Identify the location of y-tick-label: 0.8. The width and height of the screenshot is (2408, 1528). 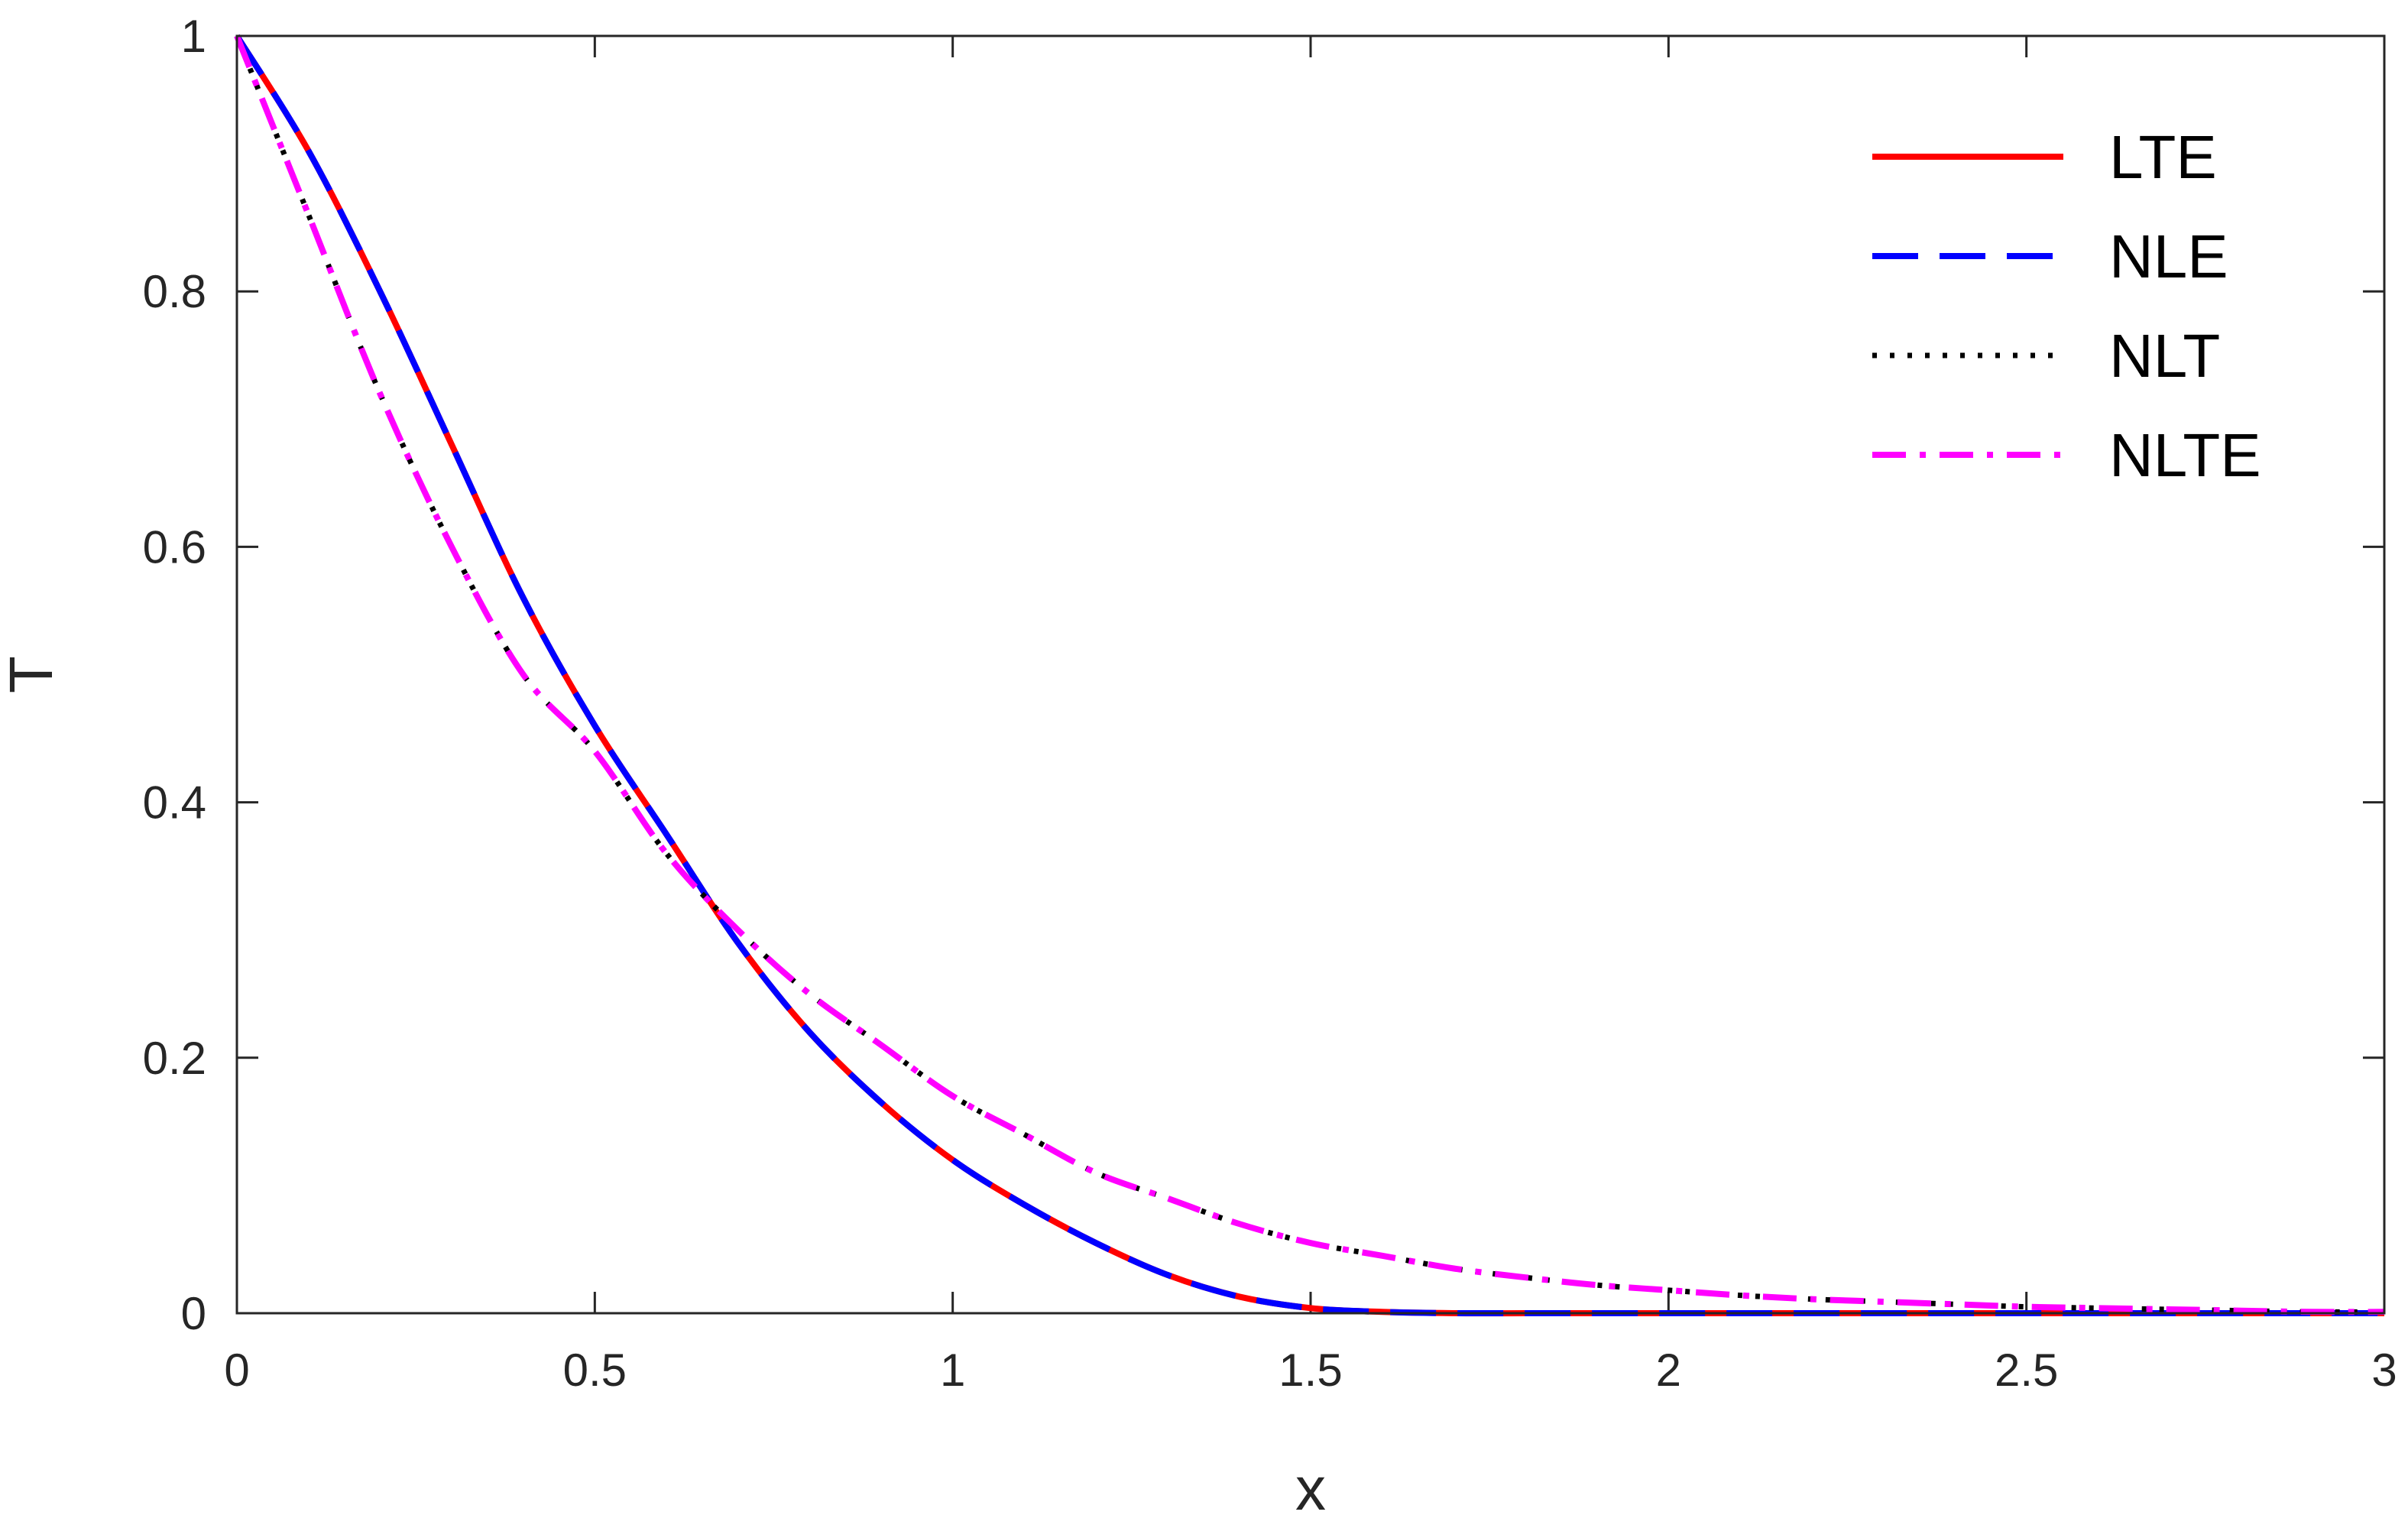
(174, 291).